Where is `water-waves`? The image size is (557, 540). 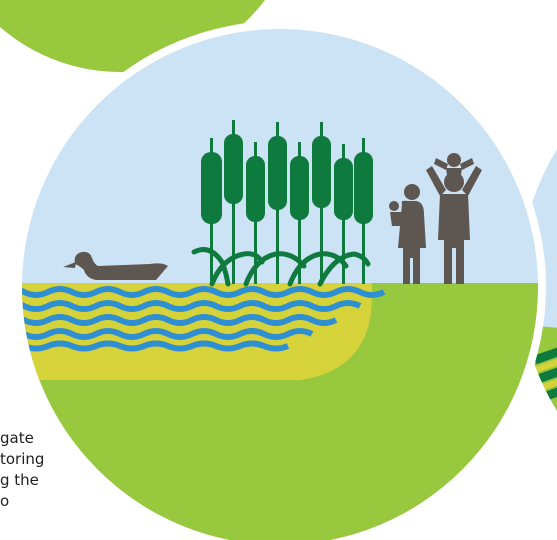
water-waves is located at coordinates (204, 319).